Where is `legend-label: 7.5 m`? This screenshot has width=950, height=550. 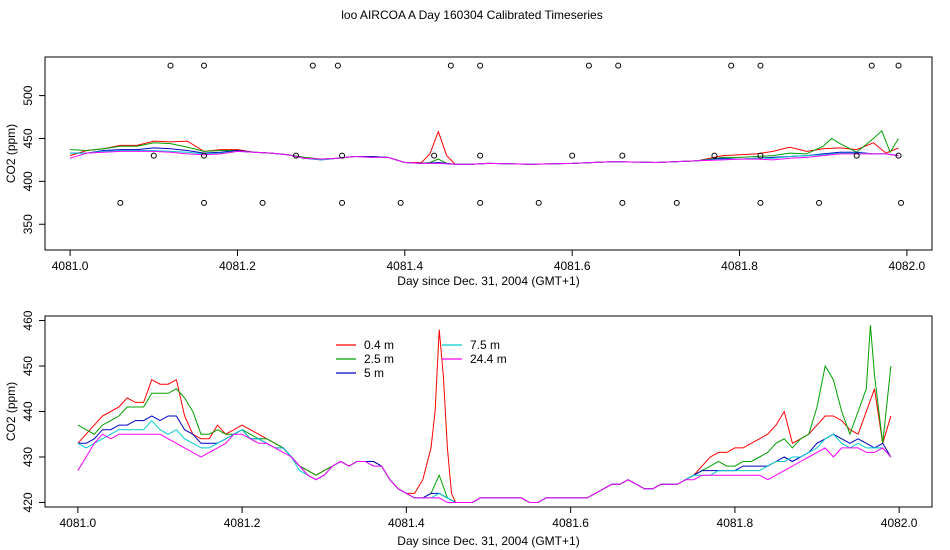 legend-label: 7.5 m is located at coordinates (485, 345).